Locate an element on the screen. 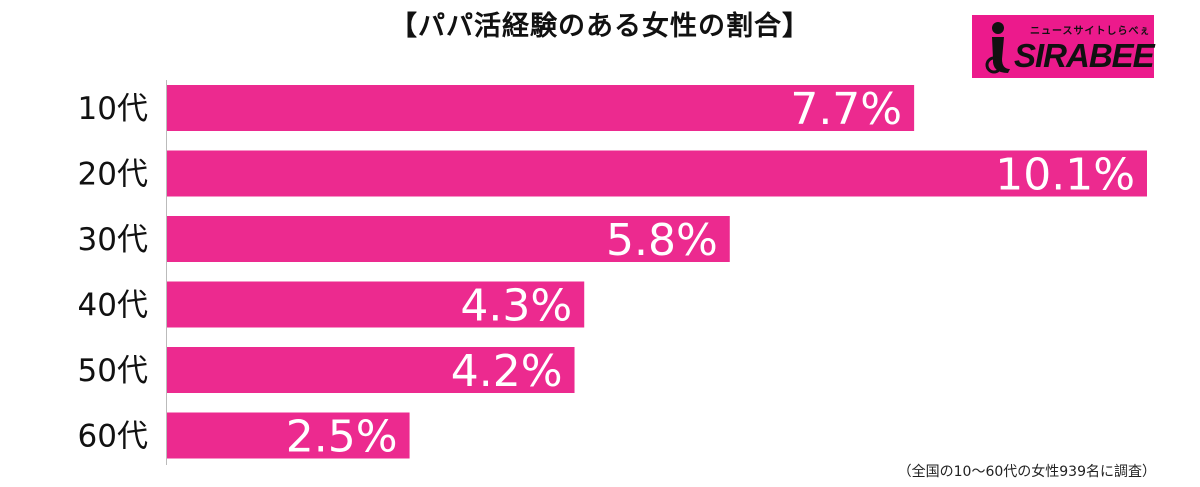  category-label-5: 60代 is located at coordinates (113, 437).